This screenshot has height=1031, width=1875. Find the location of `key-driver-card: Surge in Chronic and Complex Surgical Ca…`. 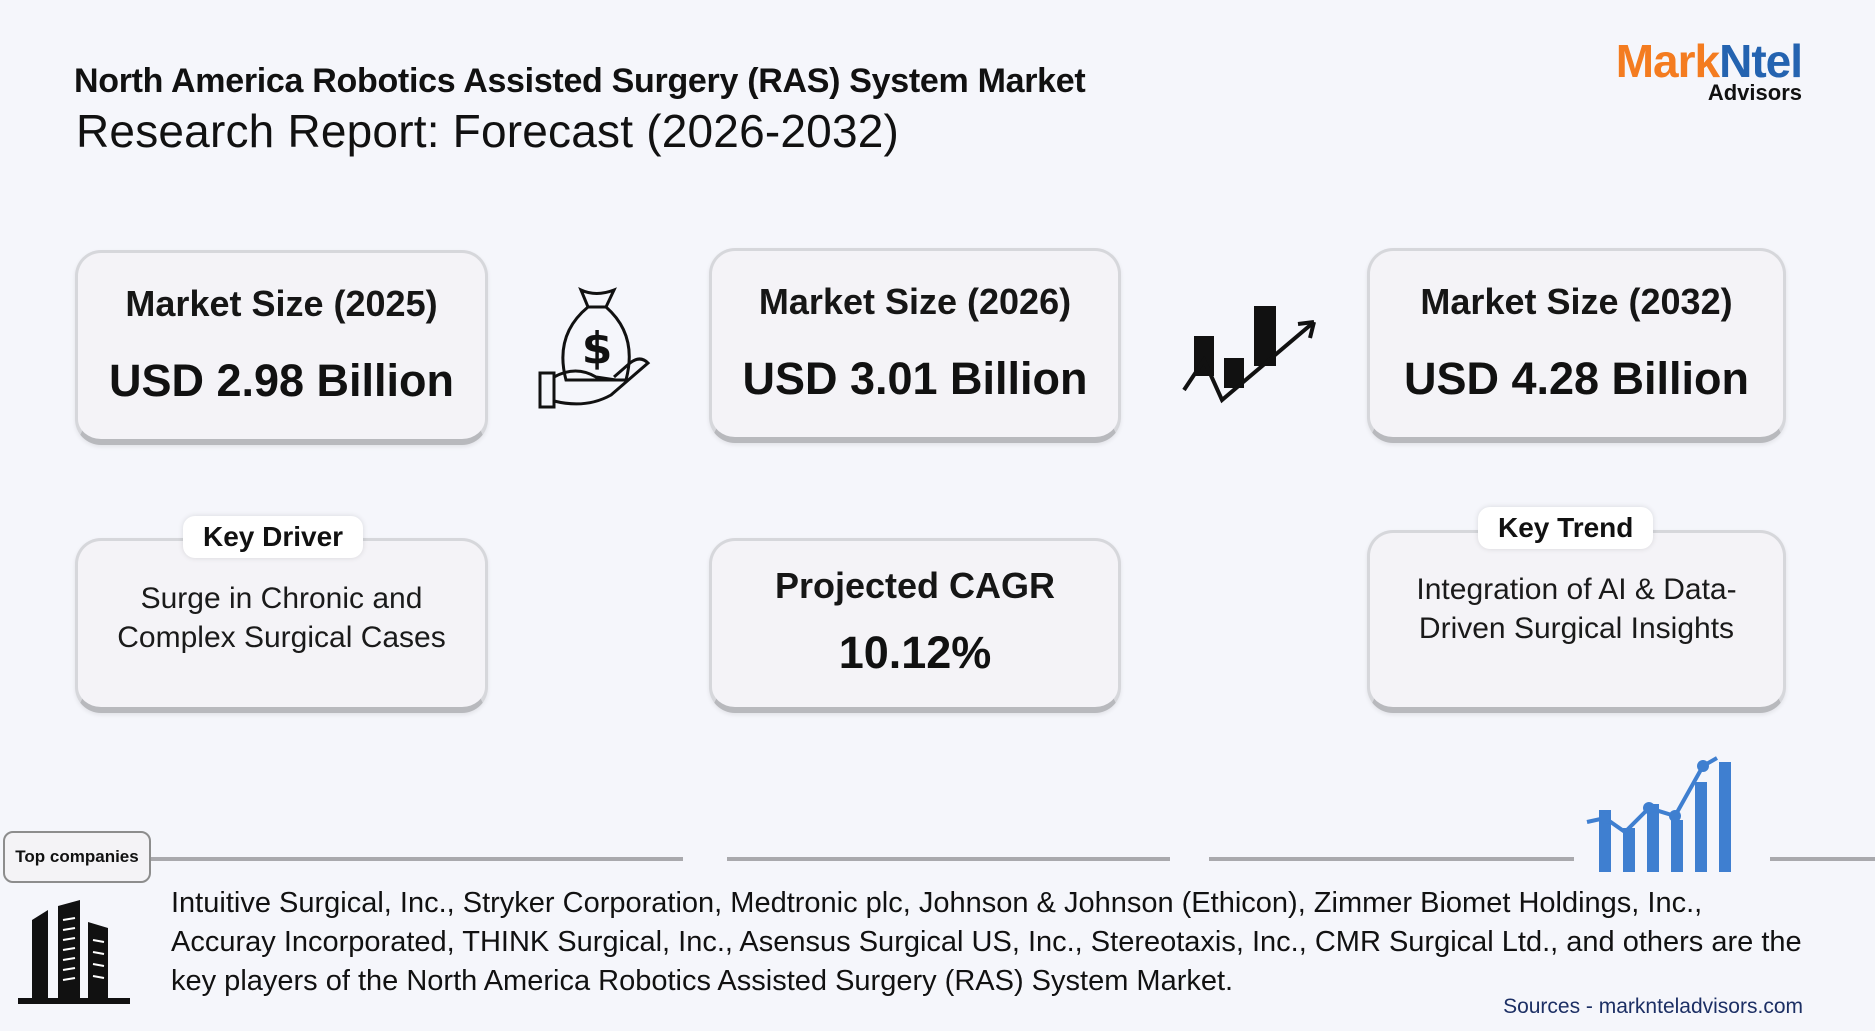

key-driver-card: Surge in Chronic and Complex Surgical Ca… is located at coordinates (281, 625).